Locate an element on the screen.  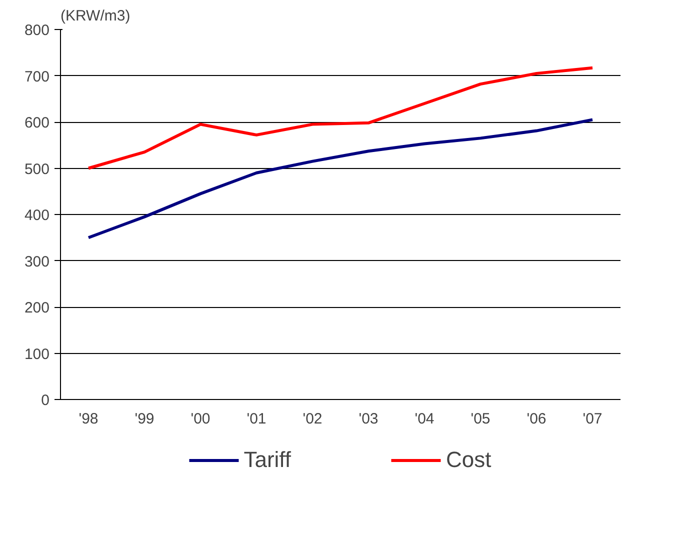
y-axis-title: (KRW/m3) is located at coordinates (95, 16).